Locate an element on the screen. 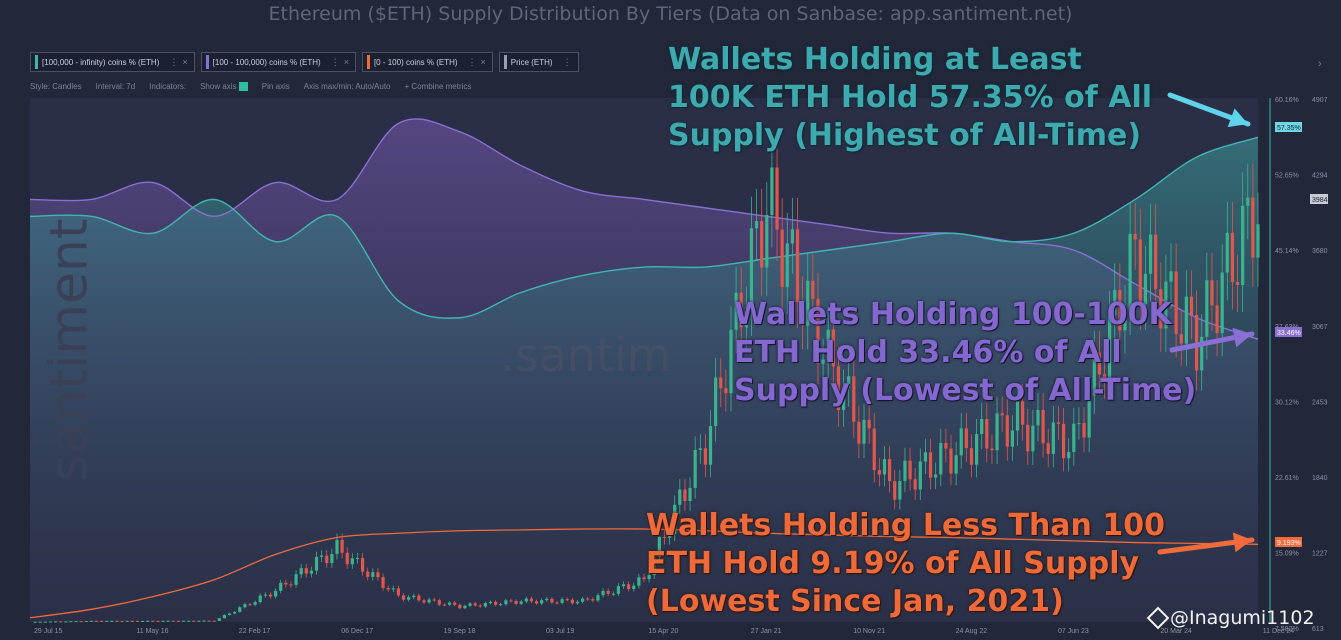 Image resolution: width=1341 pixels, height=640 pixels. price-value-tag: 3984 is located at coordinates (1320, 200).